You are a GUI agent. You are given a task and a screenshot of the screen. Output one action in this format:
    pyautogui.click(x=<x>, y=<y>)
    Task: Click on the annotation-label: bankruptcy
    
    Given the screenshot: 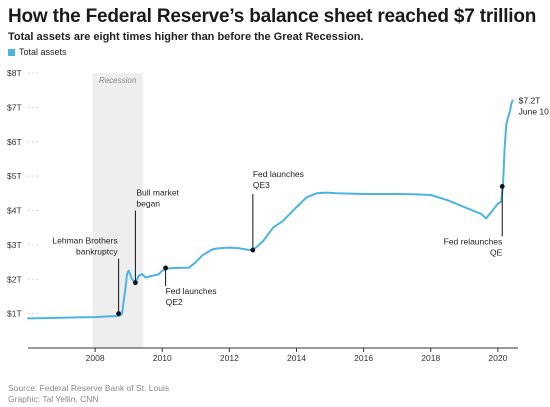 What is the action you would take?
    pyautogui.click(x=97, y=252)
    